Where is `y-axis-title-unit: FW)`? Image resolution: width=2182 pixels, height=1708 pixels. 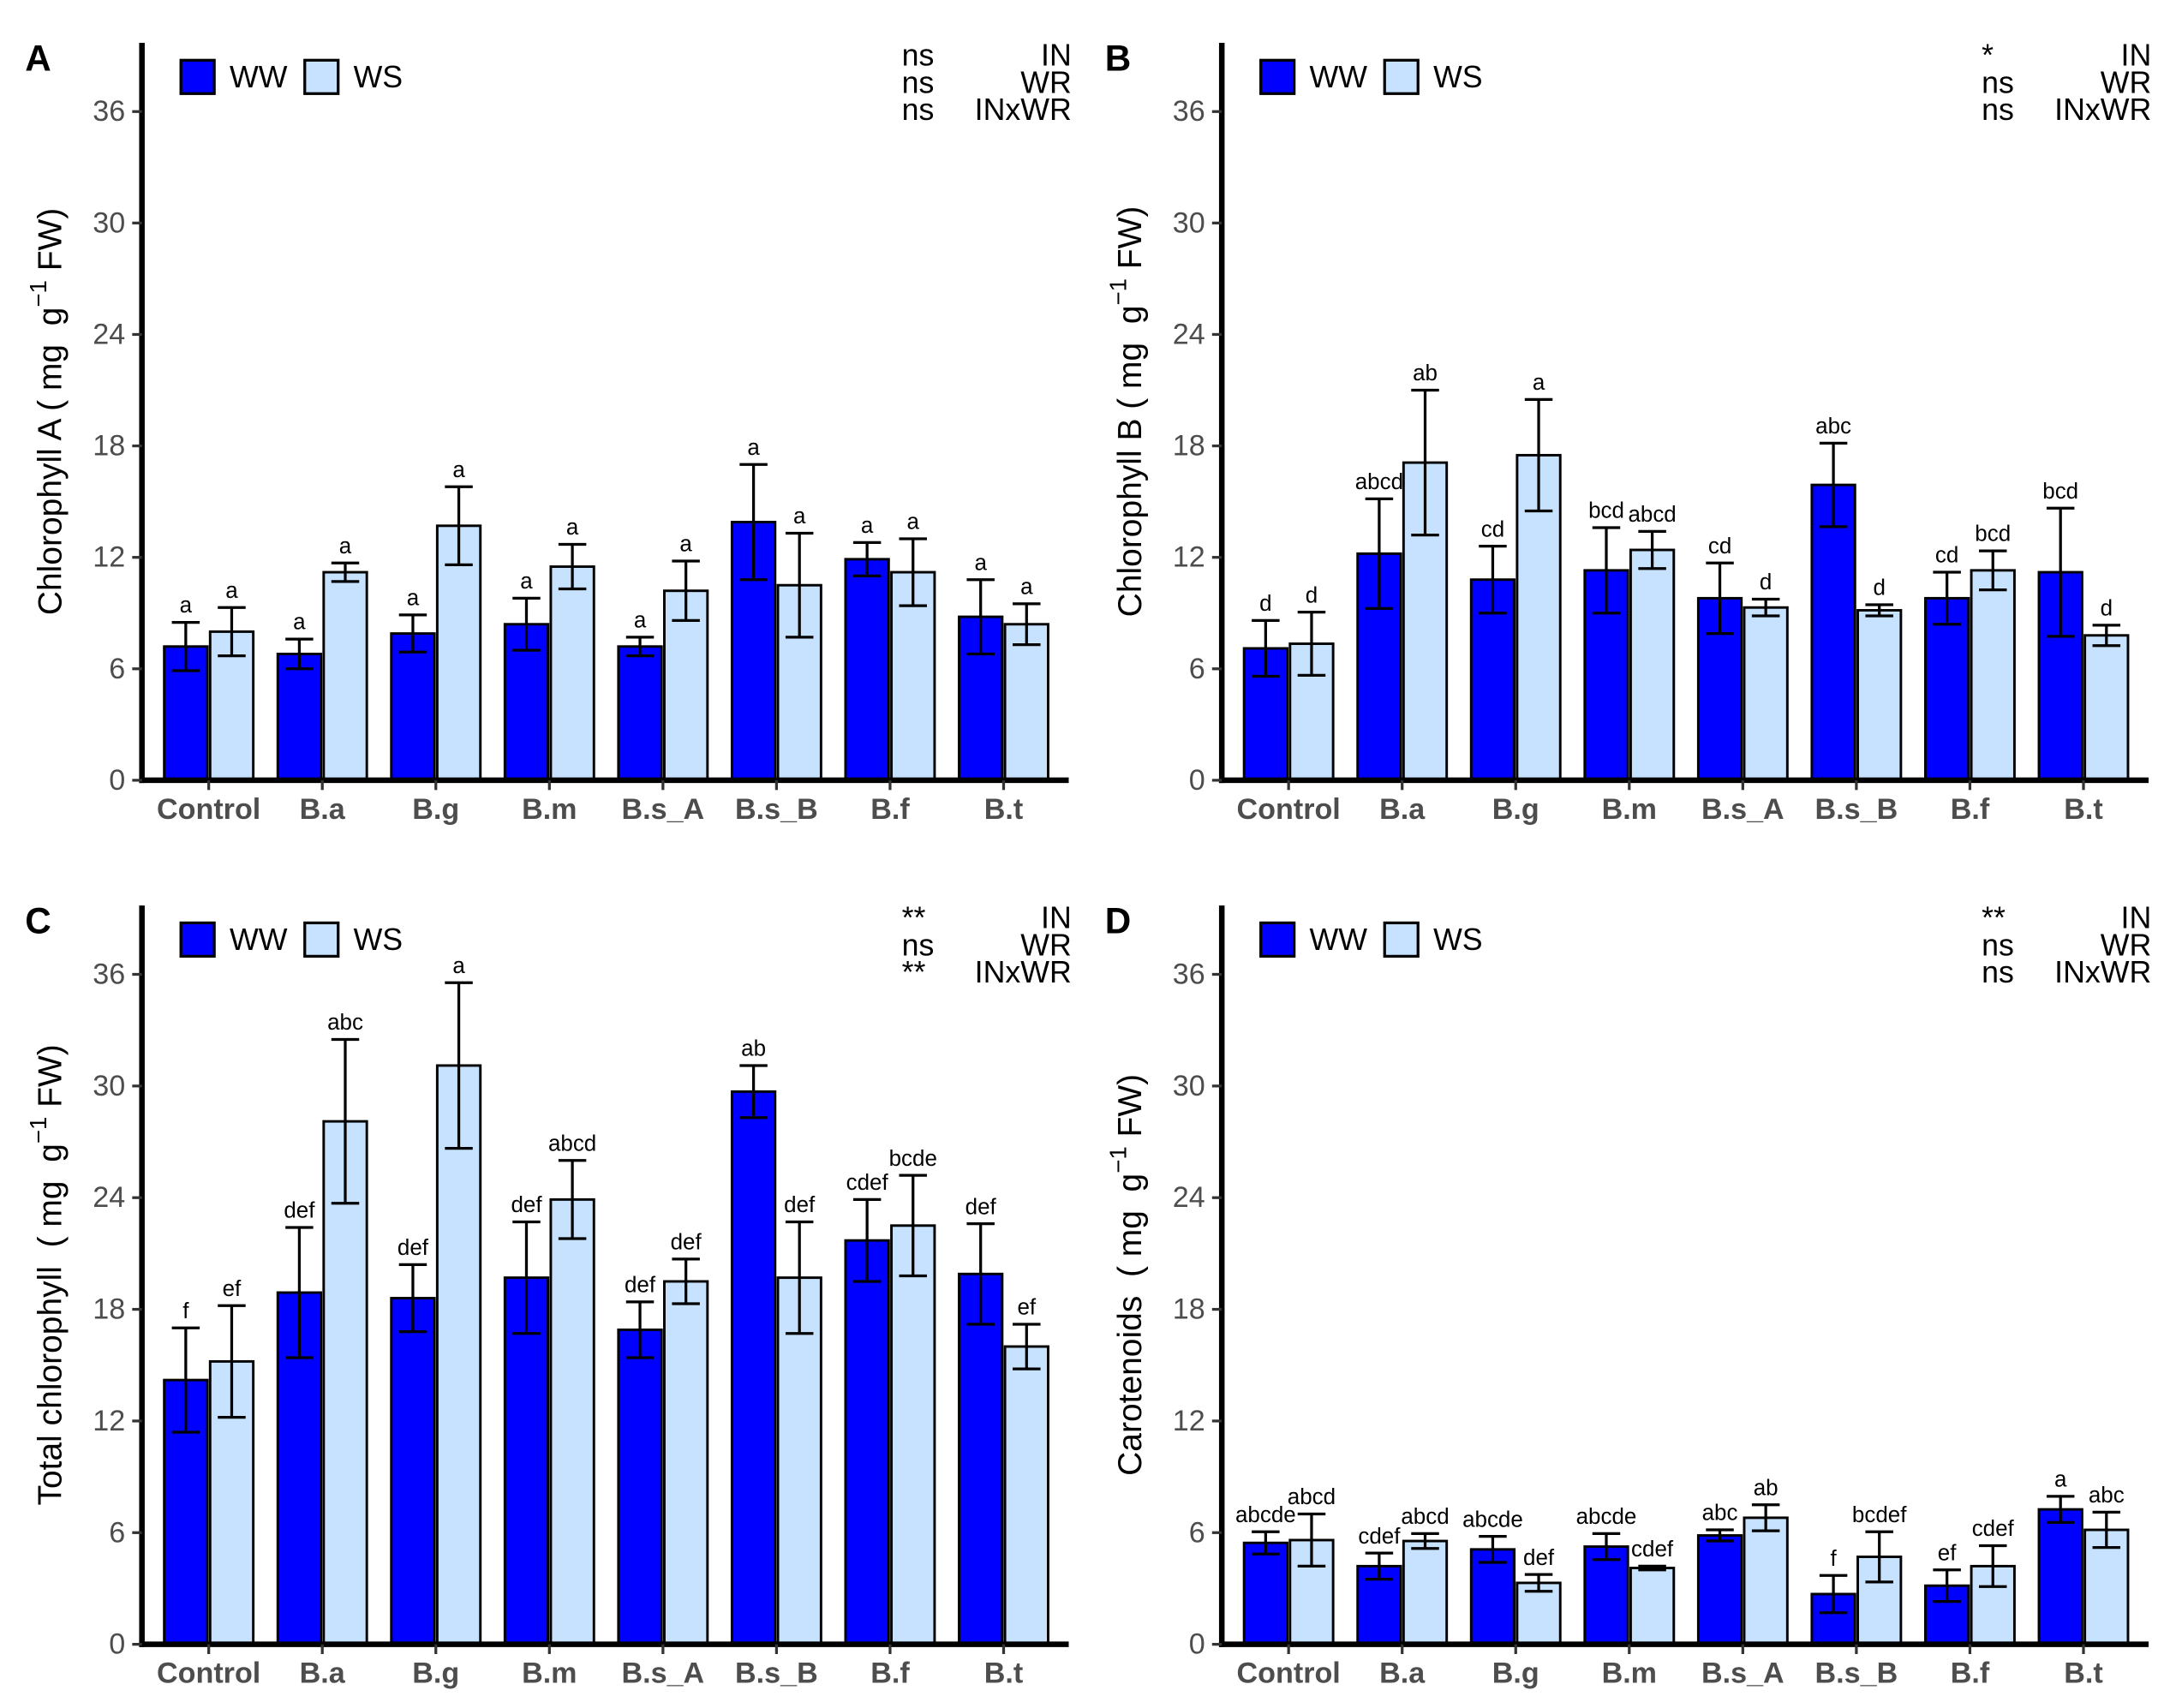
y-axis-title-unit: FW) is located at coordinates (1130, 242).